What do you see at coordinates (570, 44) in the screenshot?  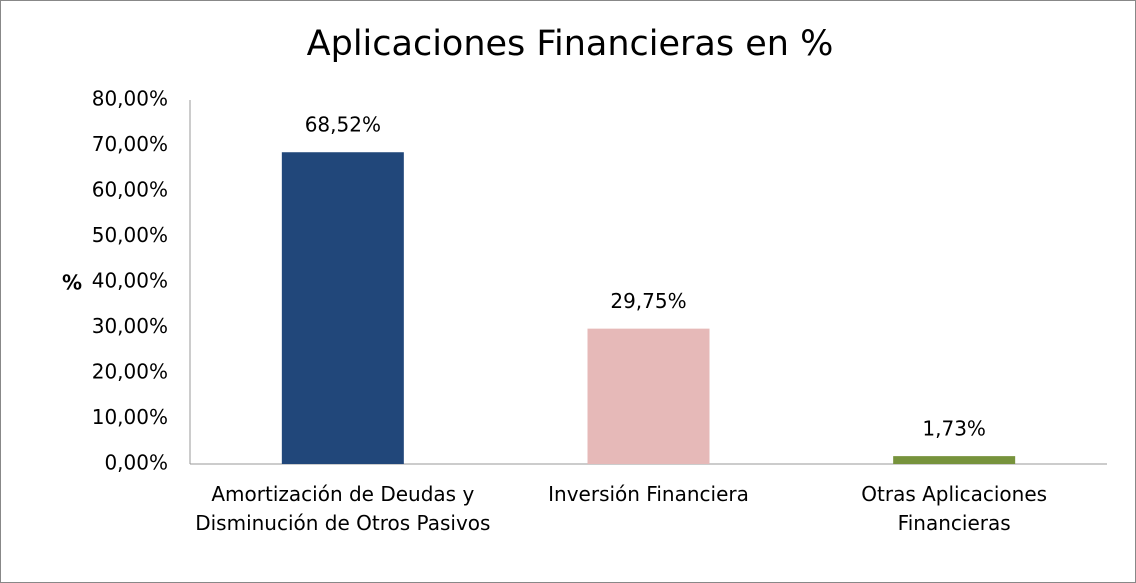 I see `chart-title: Aplicaciones Financieras en %` at bounding box center [570, 44].